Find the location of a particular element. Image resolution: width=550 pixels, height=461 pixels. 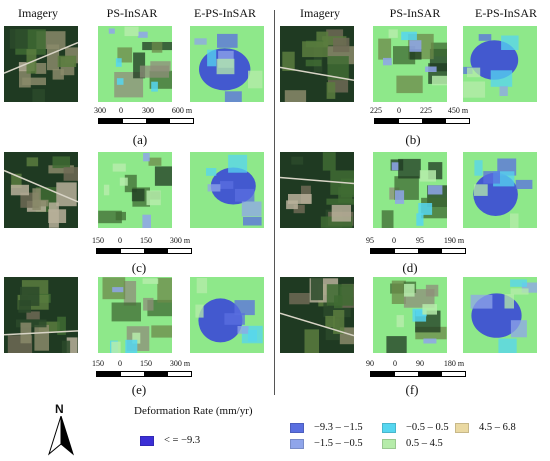

header-psinsar-left: PS-InSAR is located at coordinates (132, 13).